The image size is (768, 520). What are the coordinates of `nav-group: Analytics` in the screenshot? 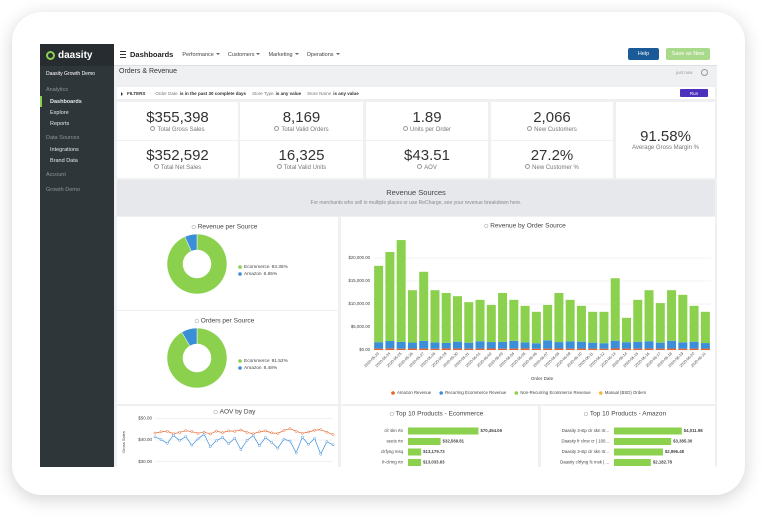 It's located at (57, 90).